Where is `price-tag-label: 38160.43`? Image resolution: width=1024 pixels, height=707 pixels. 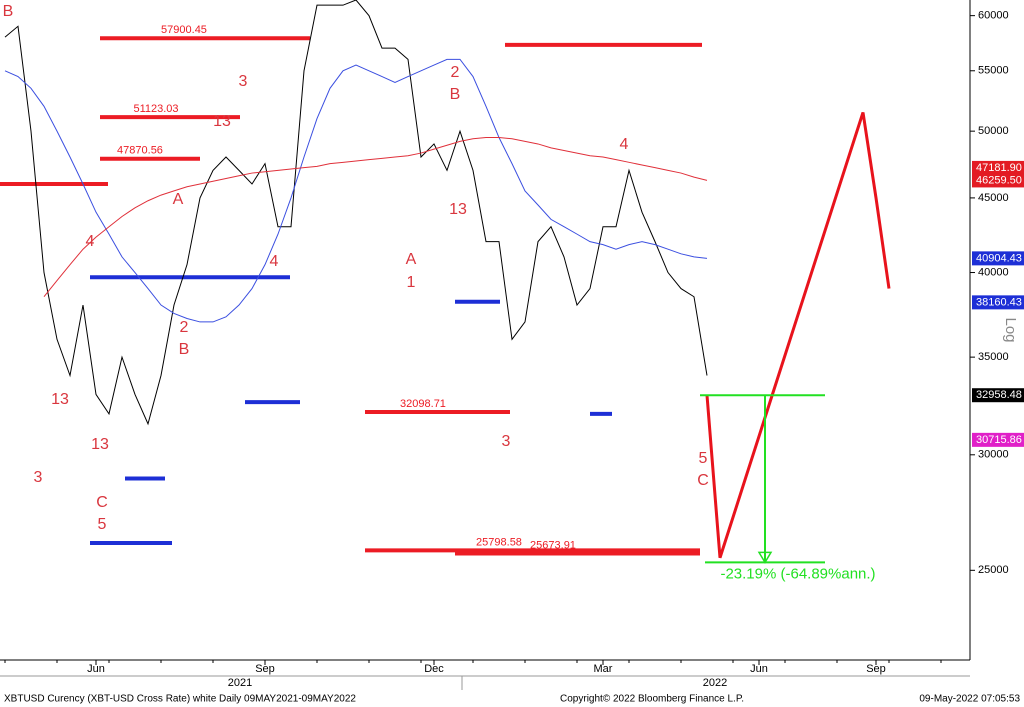
price-tag-label: 38160.43 is located at coordinates (999, 302).